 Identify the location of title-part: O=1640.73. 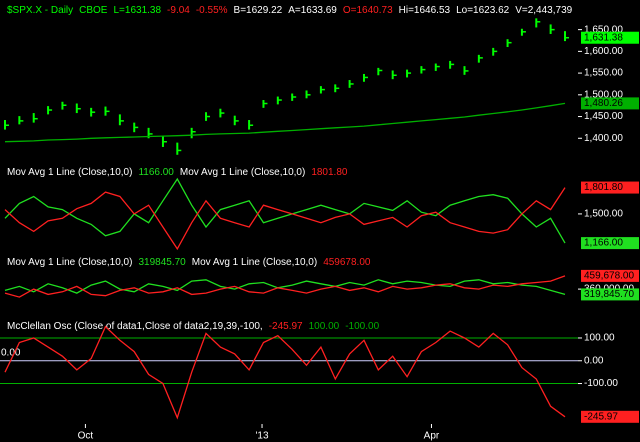
(368, 10).